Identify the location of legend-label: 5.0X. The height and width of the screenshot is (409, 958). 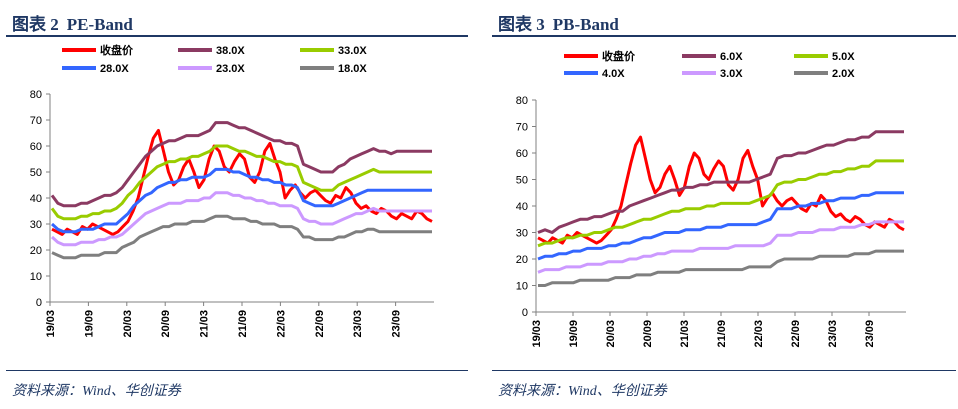
(843, 57).